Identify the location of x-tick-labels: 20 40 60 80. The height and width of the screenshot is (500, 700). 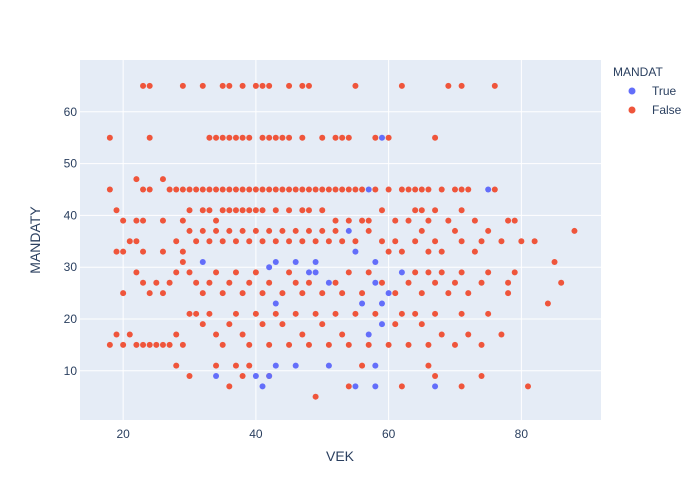
(322, 434).